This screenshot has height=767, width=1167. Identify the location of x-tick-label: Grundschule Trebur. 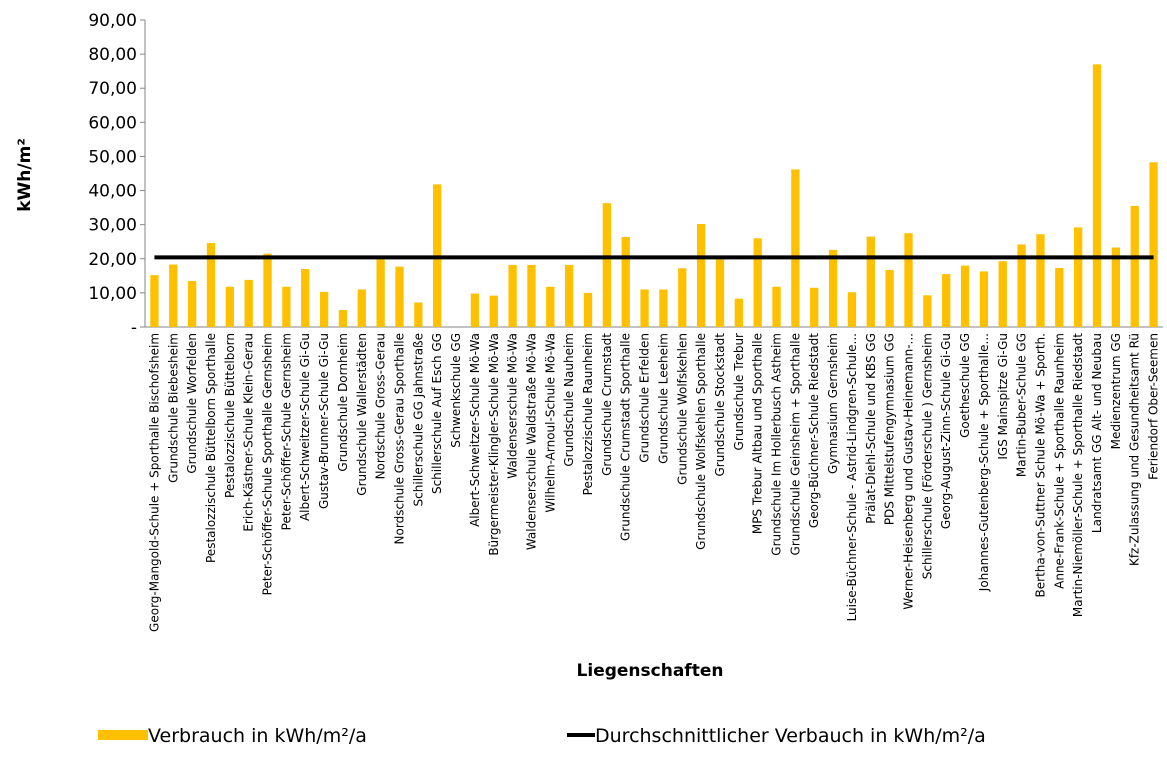
(739, 391).